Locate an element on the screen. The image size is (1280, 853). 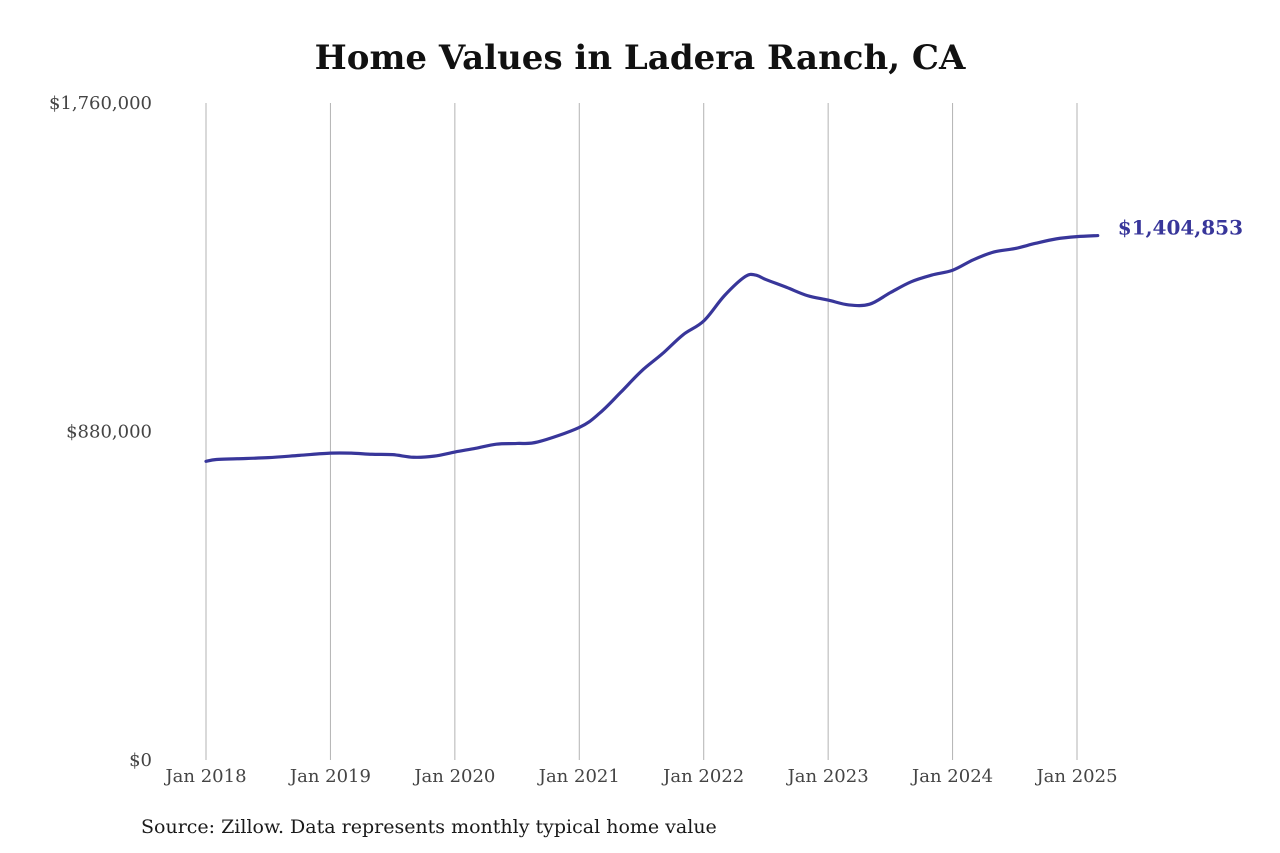
x-tick-label: Jan 2018 is located at coordinates (204, 776).